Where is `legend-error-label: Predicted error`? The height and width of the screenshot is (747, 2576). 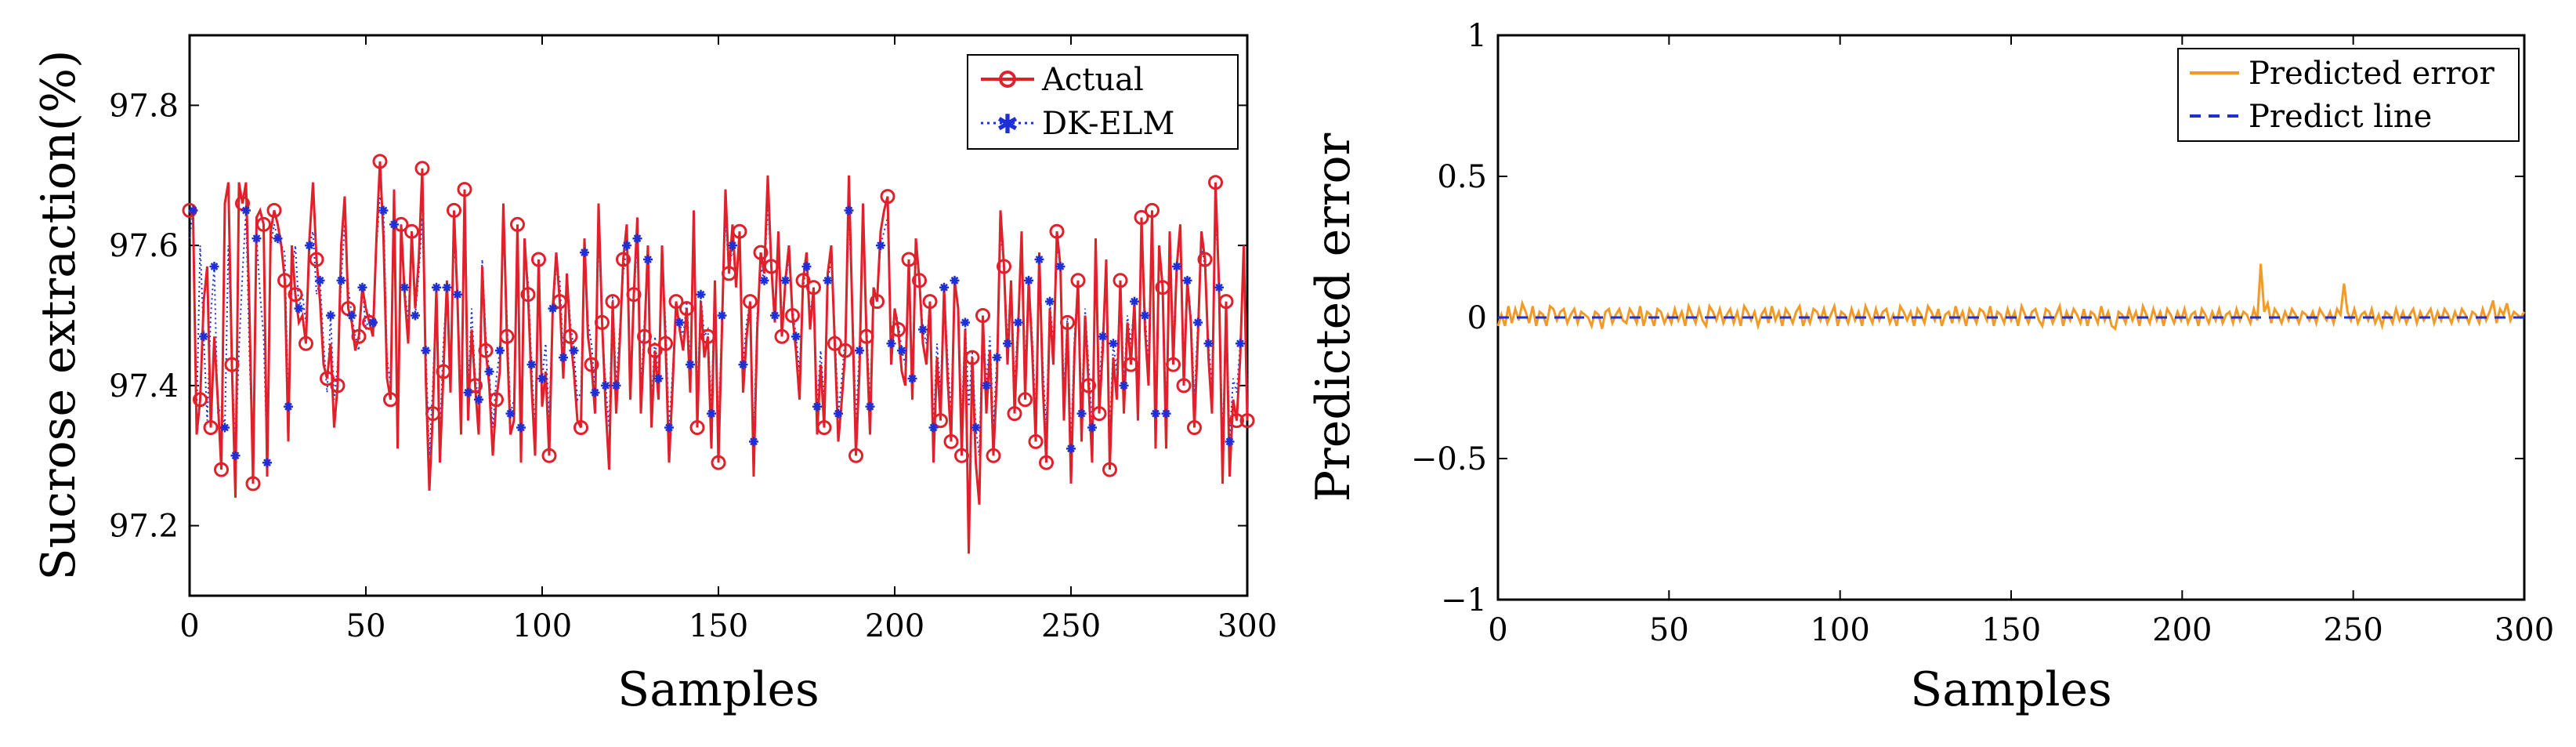
legend-error-label: Predicted error is located at coordinates (2372, 74).